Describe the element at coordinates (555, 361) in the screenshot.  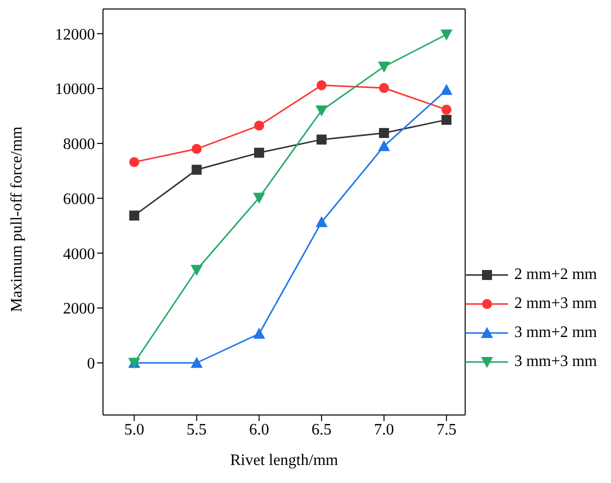
I see `legend-label: 3 mm+3 mm` at that location.